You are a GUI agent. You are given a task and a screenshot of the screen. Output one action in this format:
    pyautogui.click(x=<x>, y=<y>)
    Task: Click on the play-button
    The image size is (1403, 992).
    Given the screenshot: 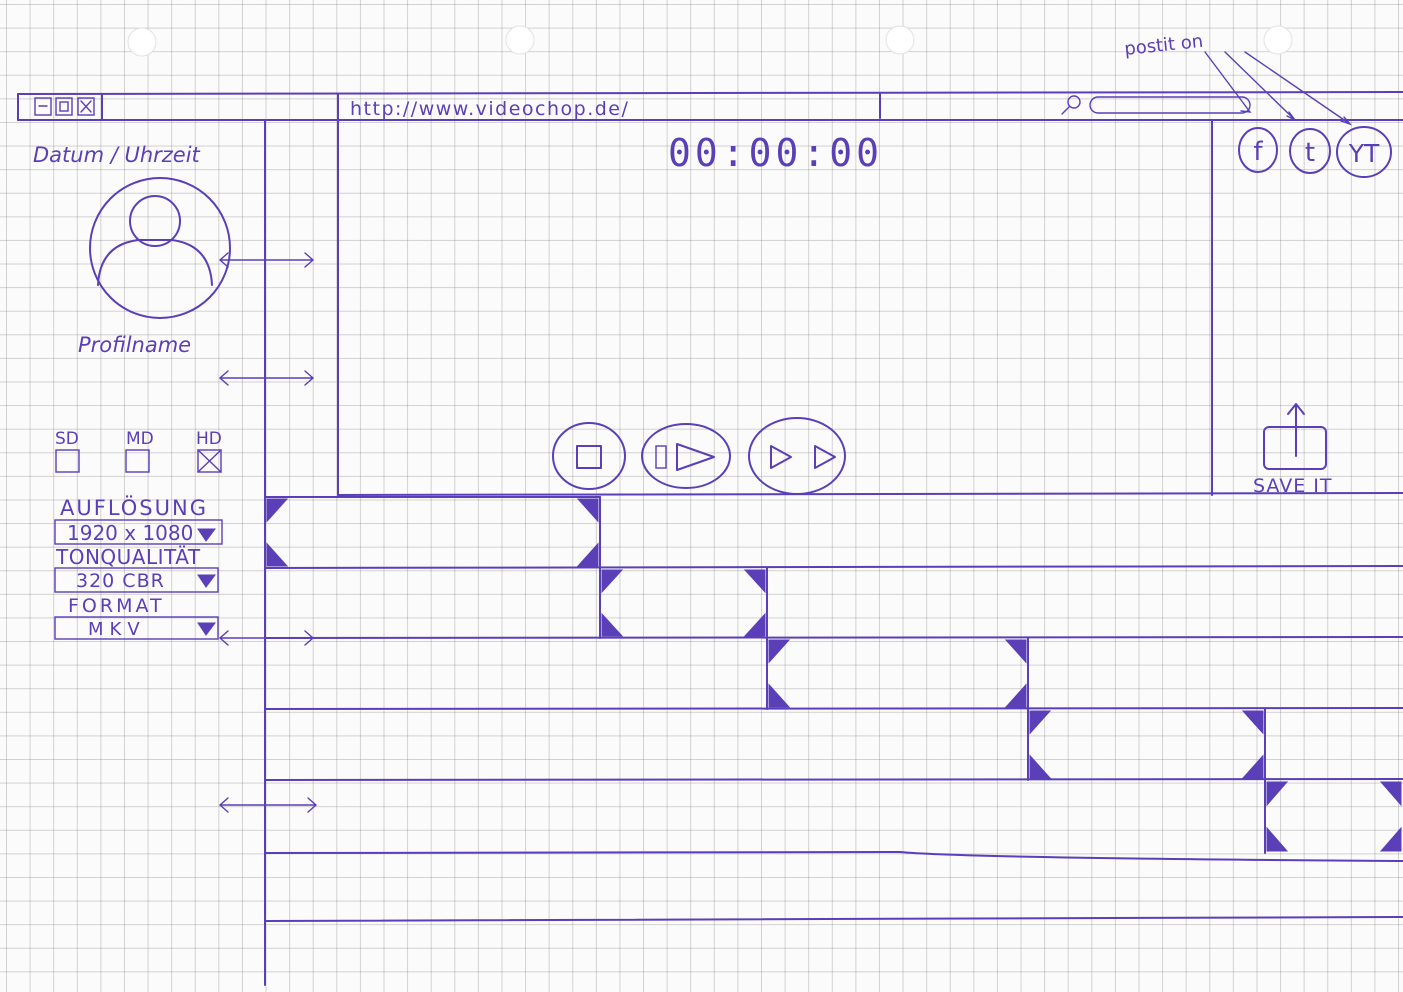 What is the action you would take?
    pyautogui.click(x=686, y=456)
    